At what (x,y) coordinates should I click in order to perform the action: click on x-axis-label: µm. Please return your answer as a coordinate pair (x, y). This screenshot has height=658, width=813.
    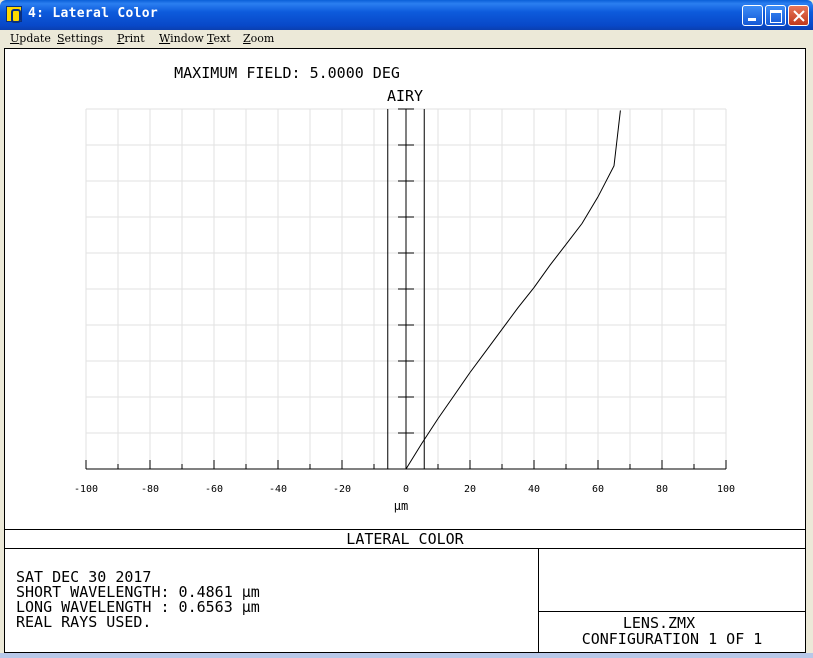
    Looking at the image, I should click on (401, 506).